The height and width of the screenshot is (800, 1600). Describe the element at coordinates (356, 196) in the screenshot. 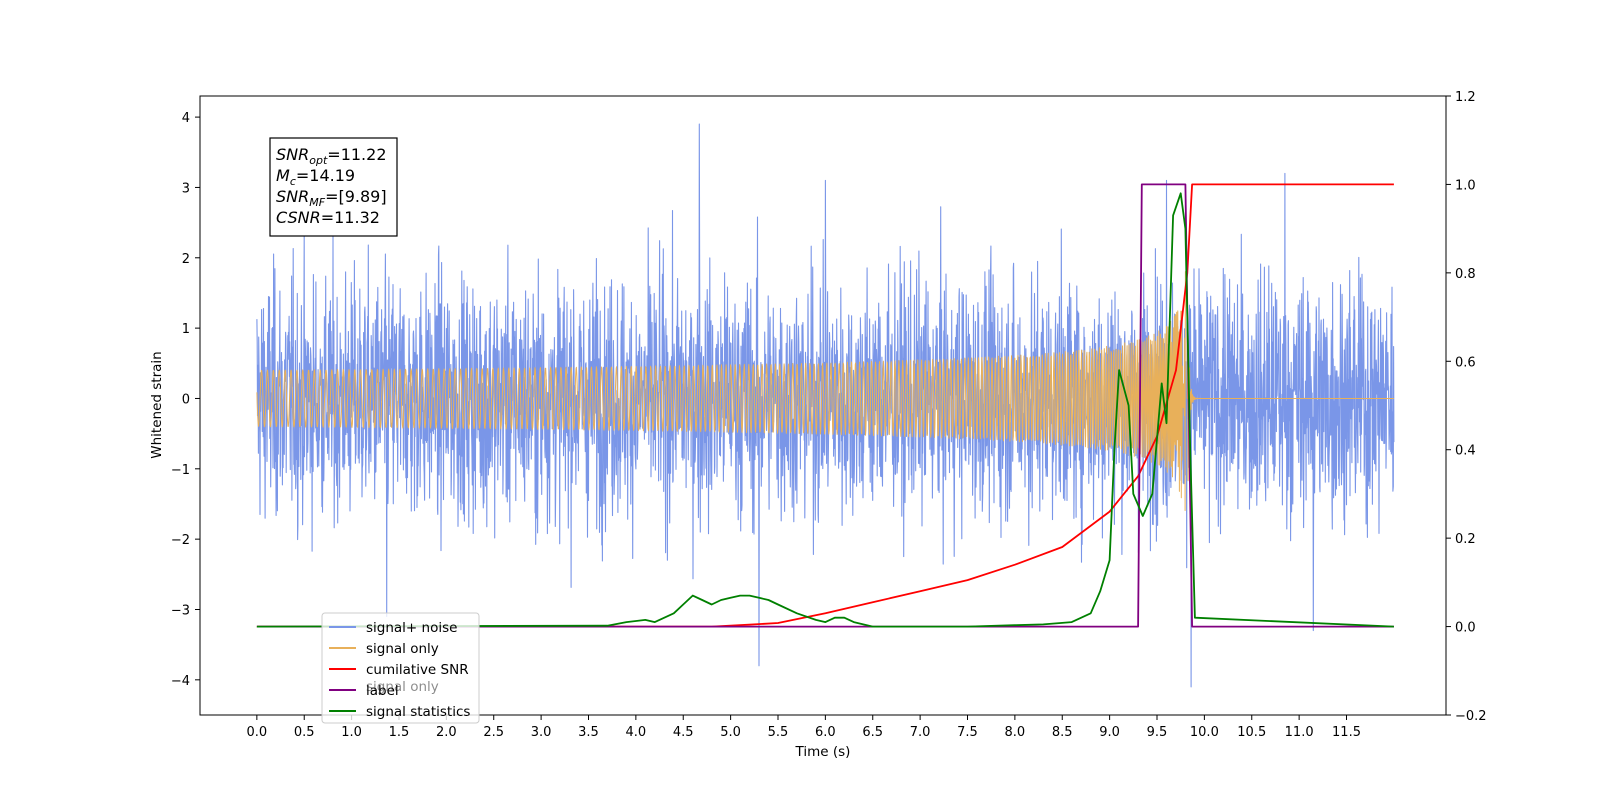

I see `annotation-value: =[9.89]` at that location.